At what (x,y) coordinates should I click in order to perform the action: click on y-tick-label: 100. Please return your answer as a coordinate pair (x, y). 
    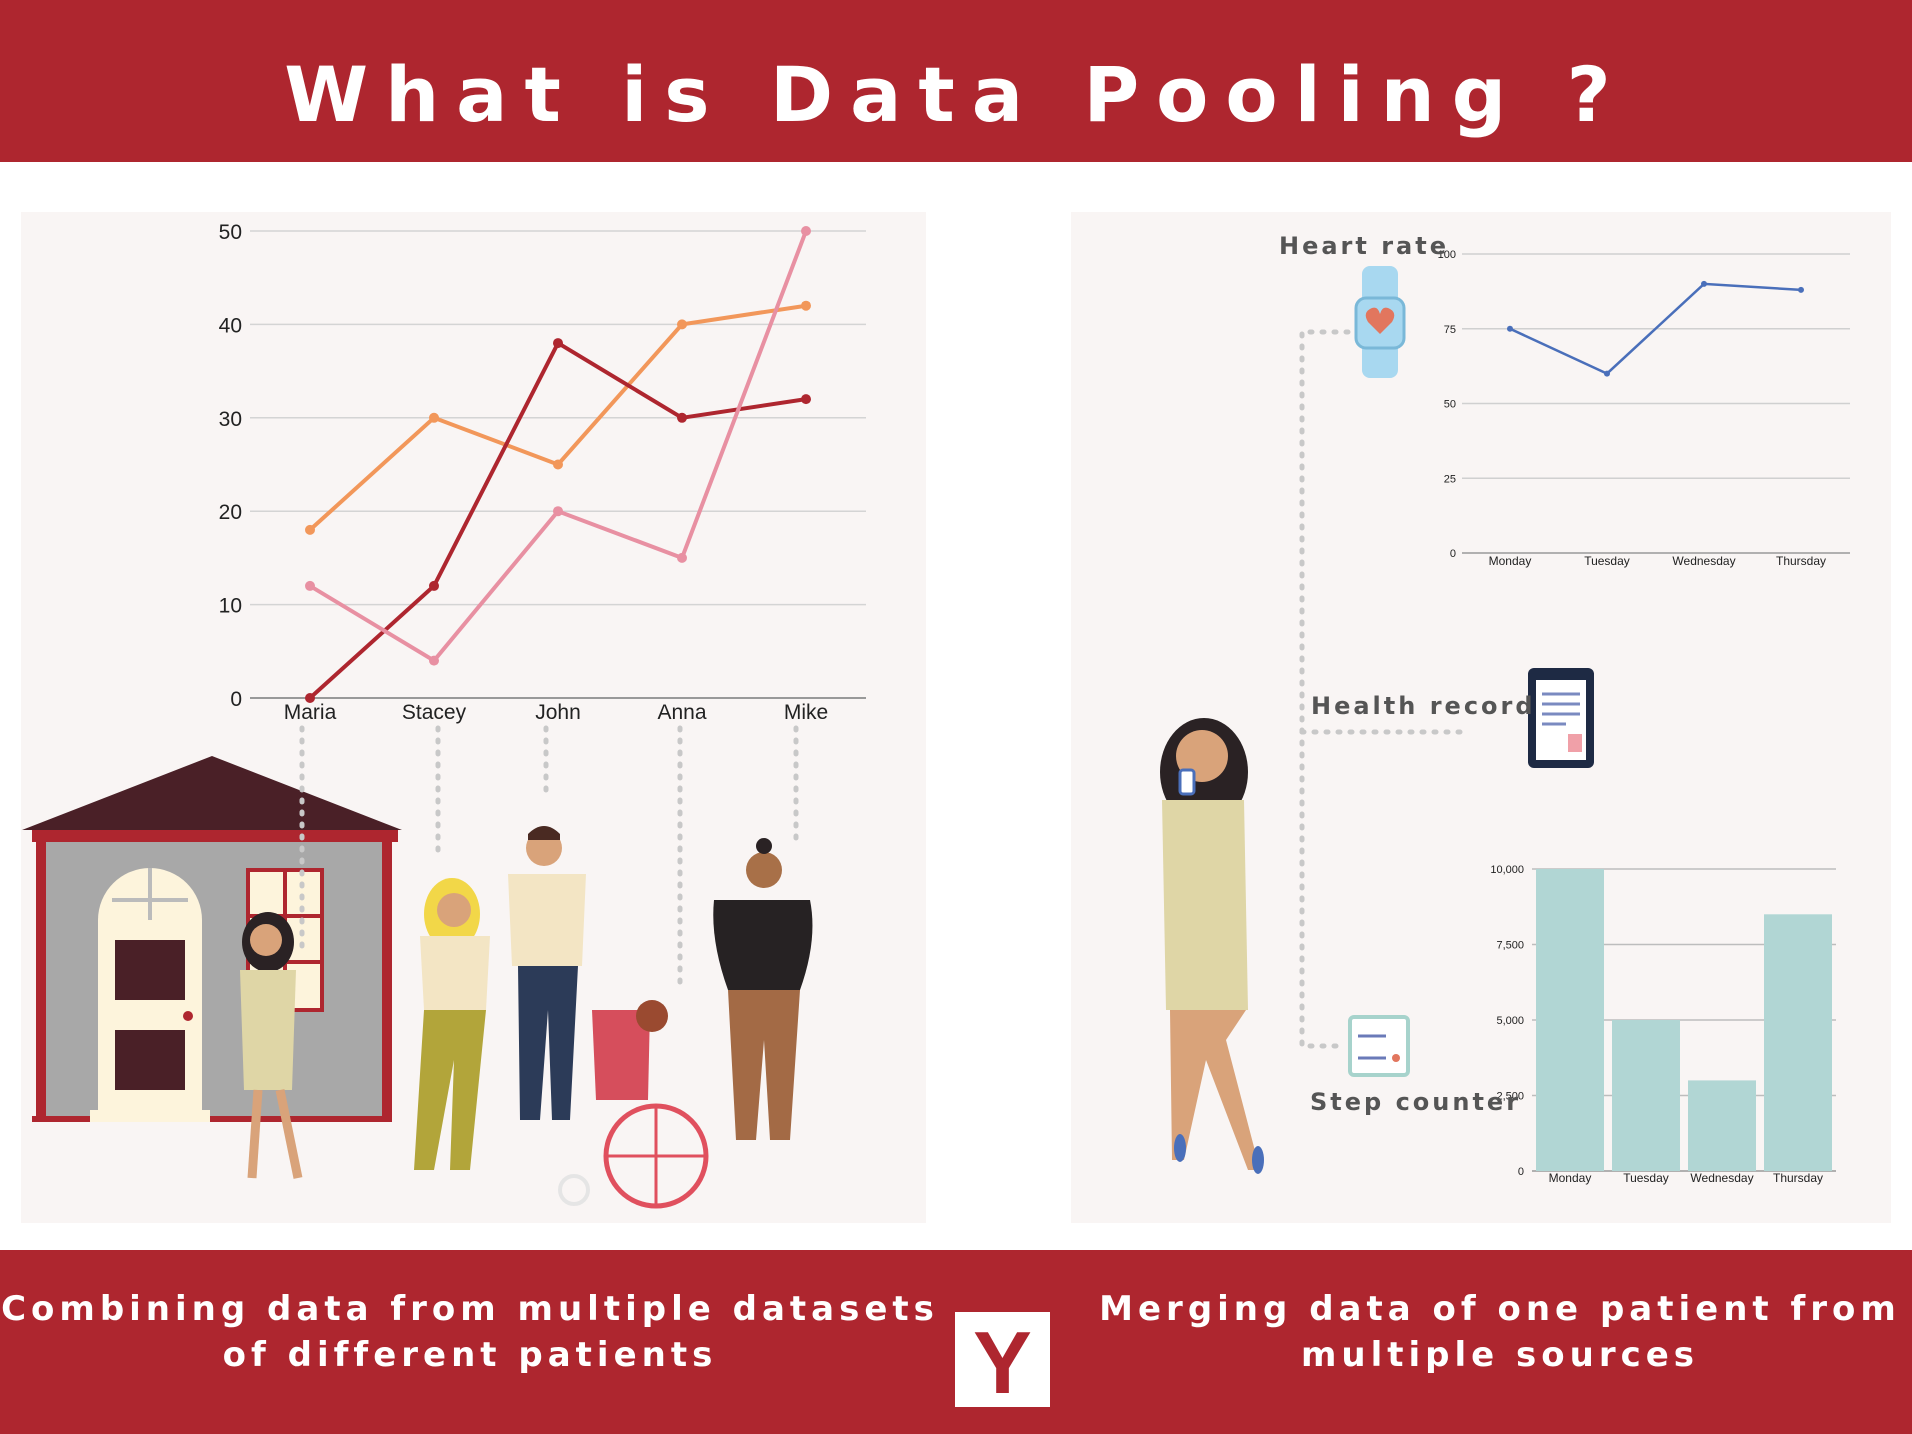
    Looking at the image, I should click on (1447, 255).